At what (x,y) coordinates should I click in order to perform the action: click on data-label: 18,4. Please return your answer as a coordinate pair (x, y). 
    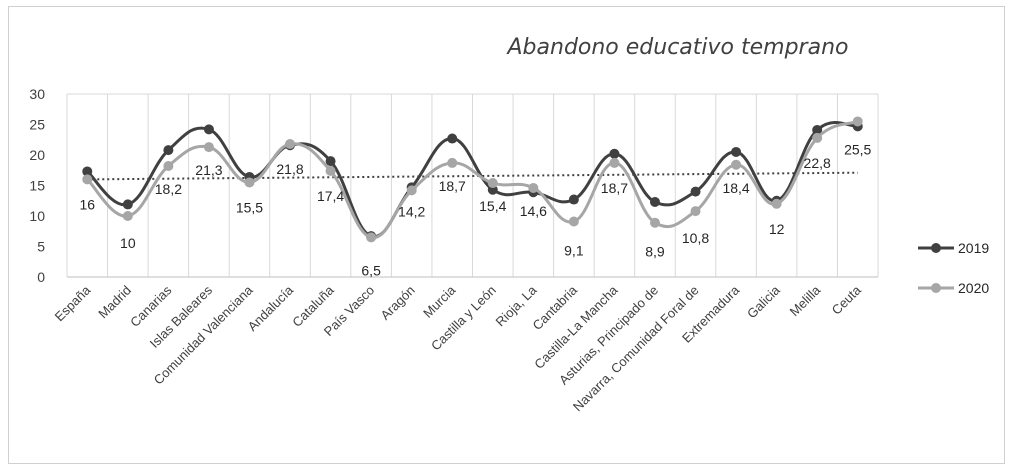
    Looking at the image, I should click on (735, 188).